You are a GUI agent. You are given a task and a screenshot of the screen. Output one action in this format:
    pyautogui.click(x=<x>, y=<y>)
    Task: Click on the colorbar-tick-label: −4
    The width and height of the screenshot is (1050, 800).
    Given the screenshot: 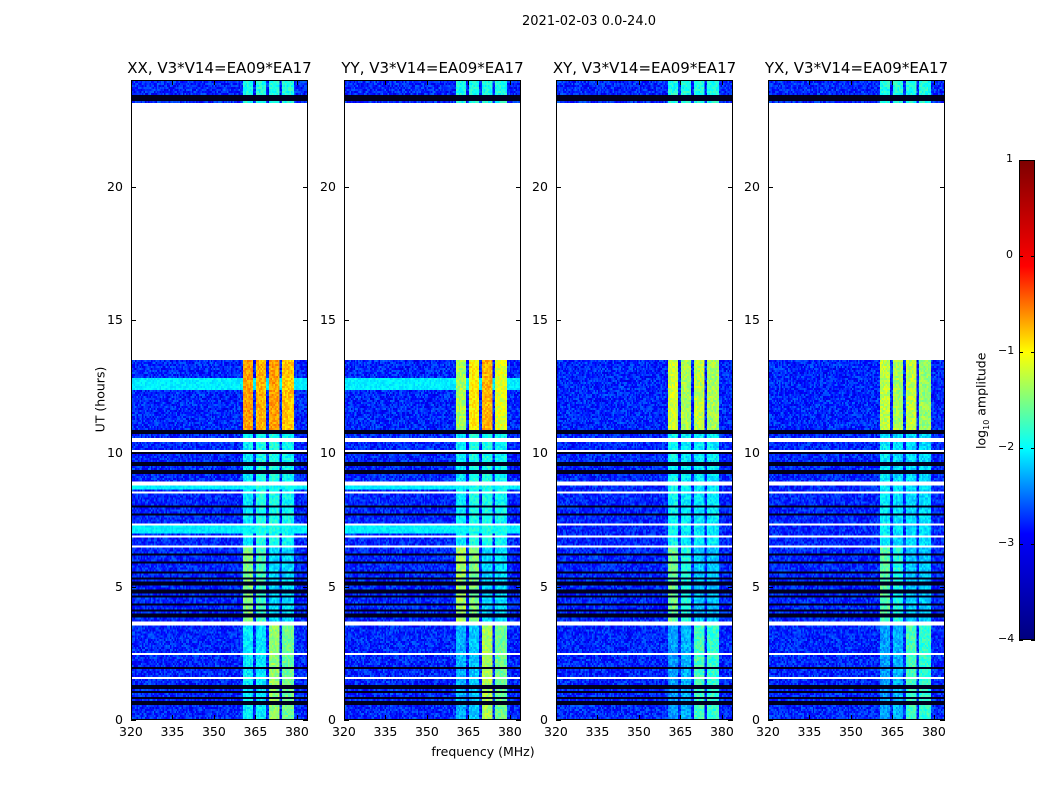 What is the action you would take?
    pyautogui.click(x=1006, y=638)
    